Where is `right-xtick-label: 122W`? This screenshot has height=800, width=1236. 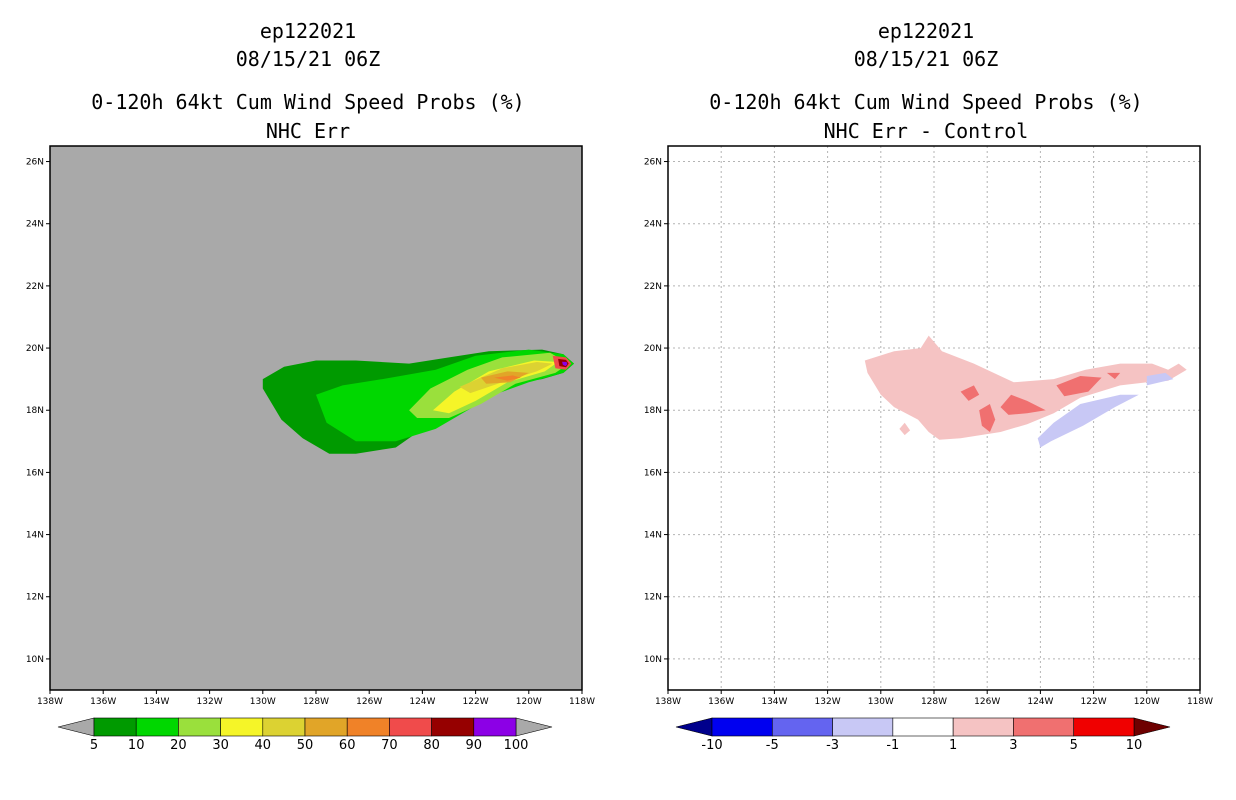
right-xtick-label: 122W is located at coordinates (1094, 702).